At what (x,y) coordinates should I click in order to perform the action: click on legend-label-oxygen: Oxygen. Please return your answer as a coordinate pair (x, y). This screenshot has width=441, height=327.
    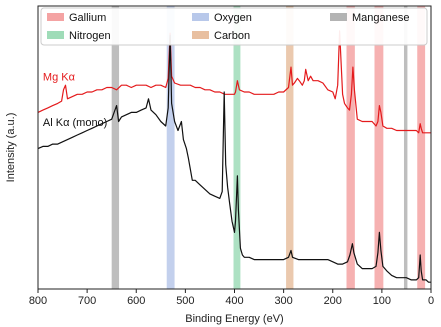
    Looking at the image, I should click on (233, 18).